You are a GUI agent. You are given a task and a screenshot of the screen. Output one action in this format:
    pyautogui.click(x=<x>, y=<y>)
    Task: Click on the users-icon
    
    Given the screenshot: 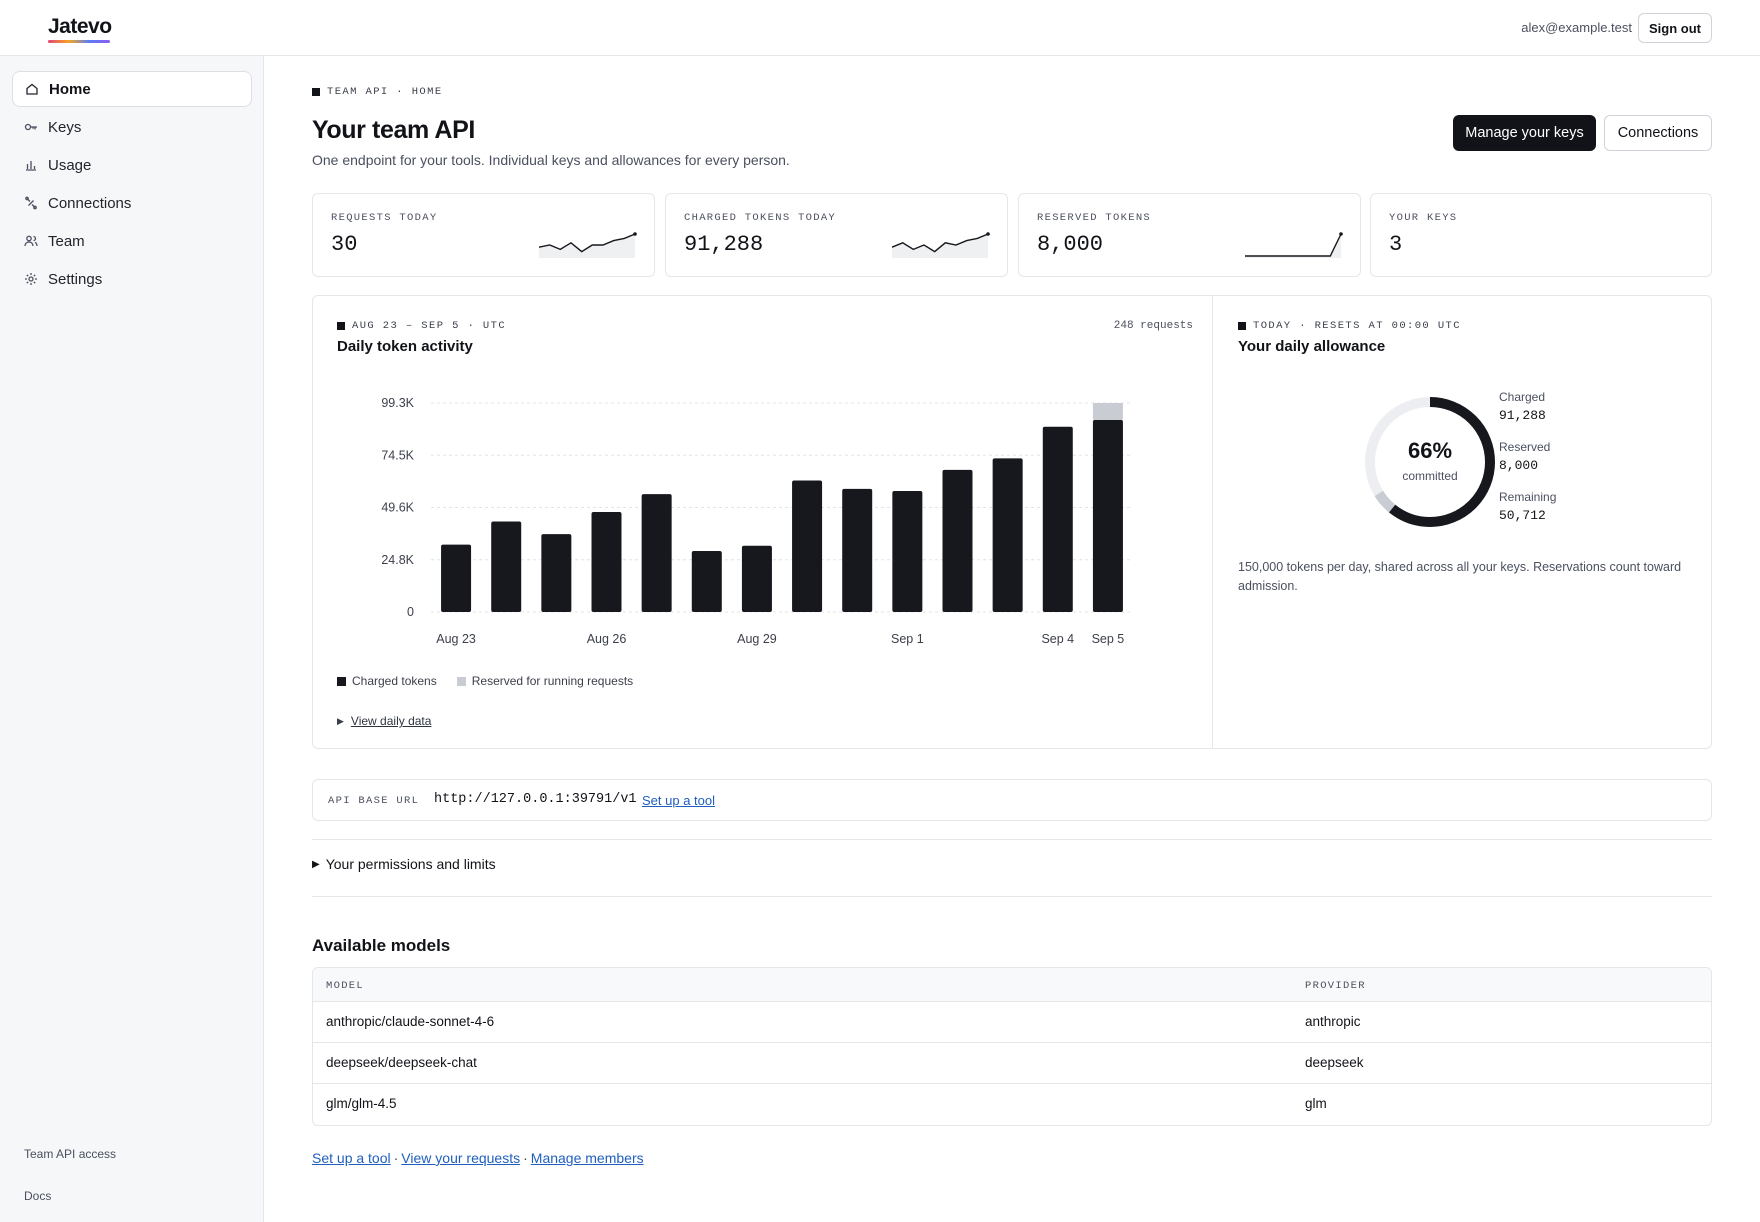 What is the action you would take?
    pyautogui.click(x=31, y=241)
    